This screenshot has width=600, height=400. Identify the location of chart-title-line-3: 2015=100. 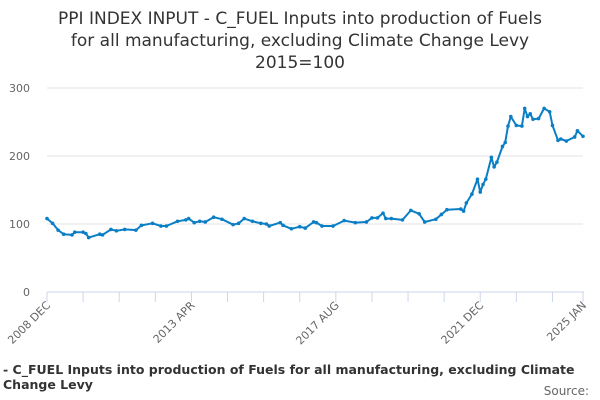
(300, 63).